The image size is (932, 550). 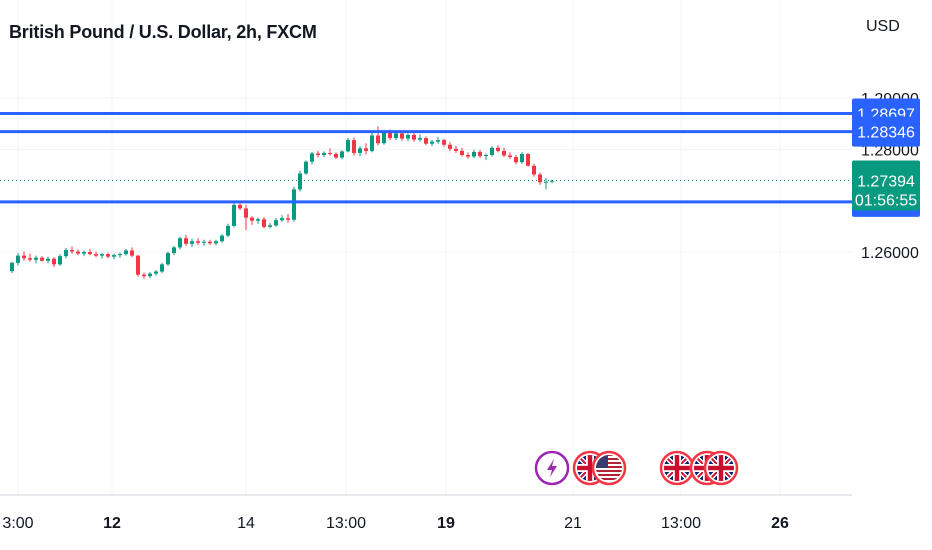 What do you see at coordinates (780, 523) in the screenshot?
I see `x-tick-label: 26` at bounding box center [780, 523].